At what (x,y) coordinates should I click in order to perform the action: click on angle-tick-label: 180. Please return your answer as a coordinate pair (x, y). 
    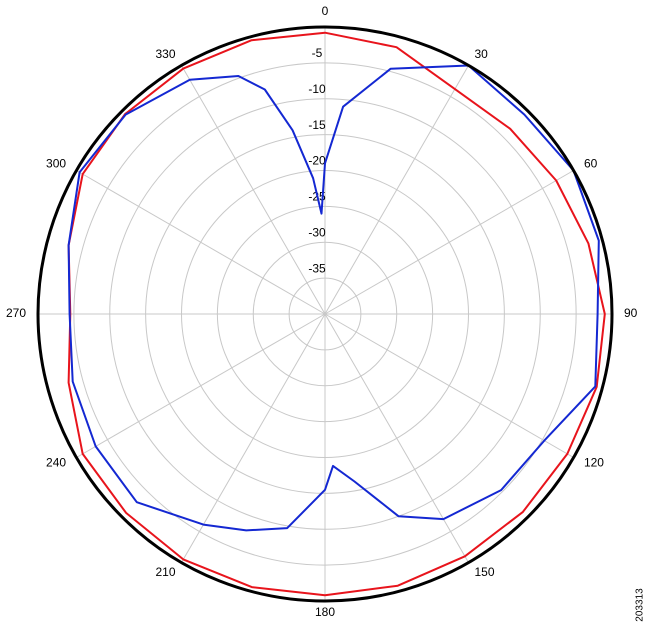
    Looking at the image, I should click on (325, 612).